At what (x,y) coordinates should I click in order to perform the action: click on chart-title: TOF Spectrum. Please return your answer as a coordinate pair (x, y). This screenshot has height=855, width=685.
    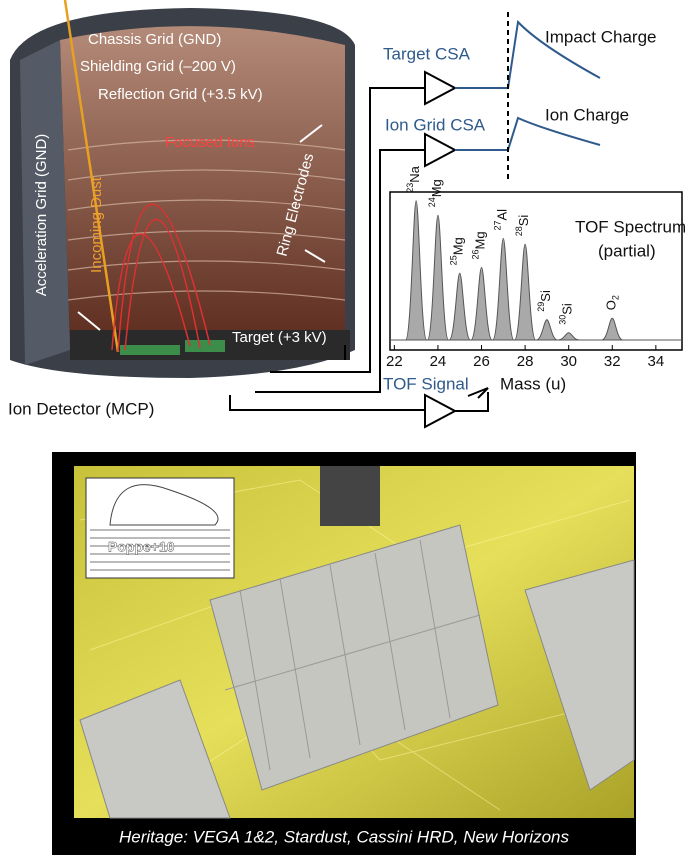
    Looking at the image, I should click on (630, 226).